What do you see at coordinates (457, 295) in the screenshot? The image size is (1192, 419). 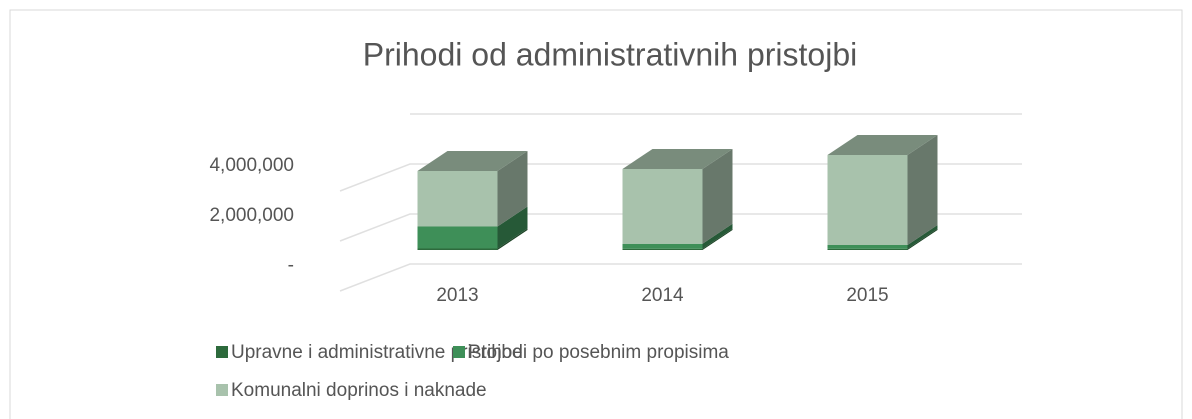 I see `x-tick-label: 2013` at bounding box center [457, 295].